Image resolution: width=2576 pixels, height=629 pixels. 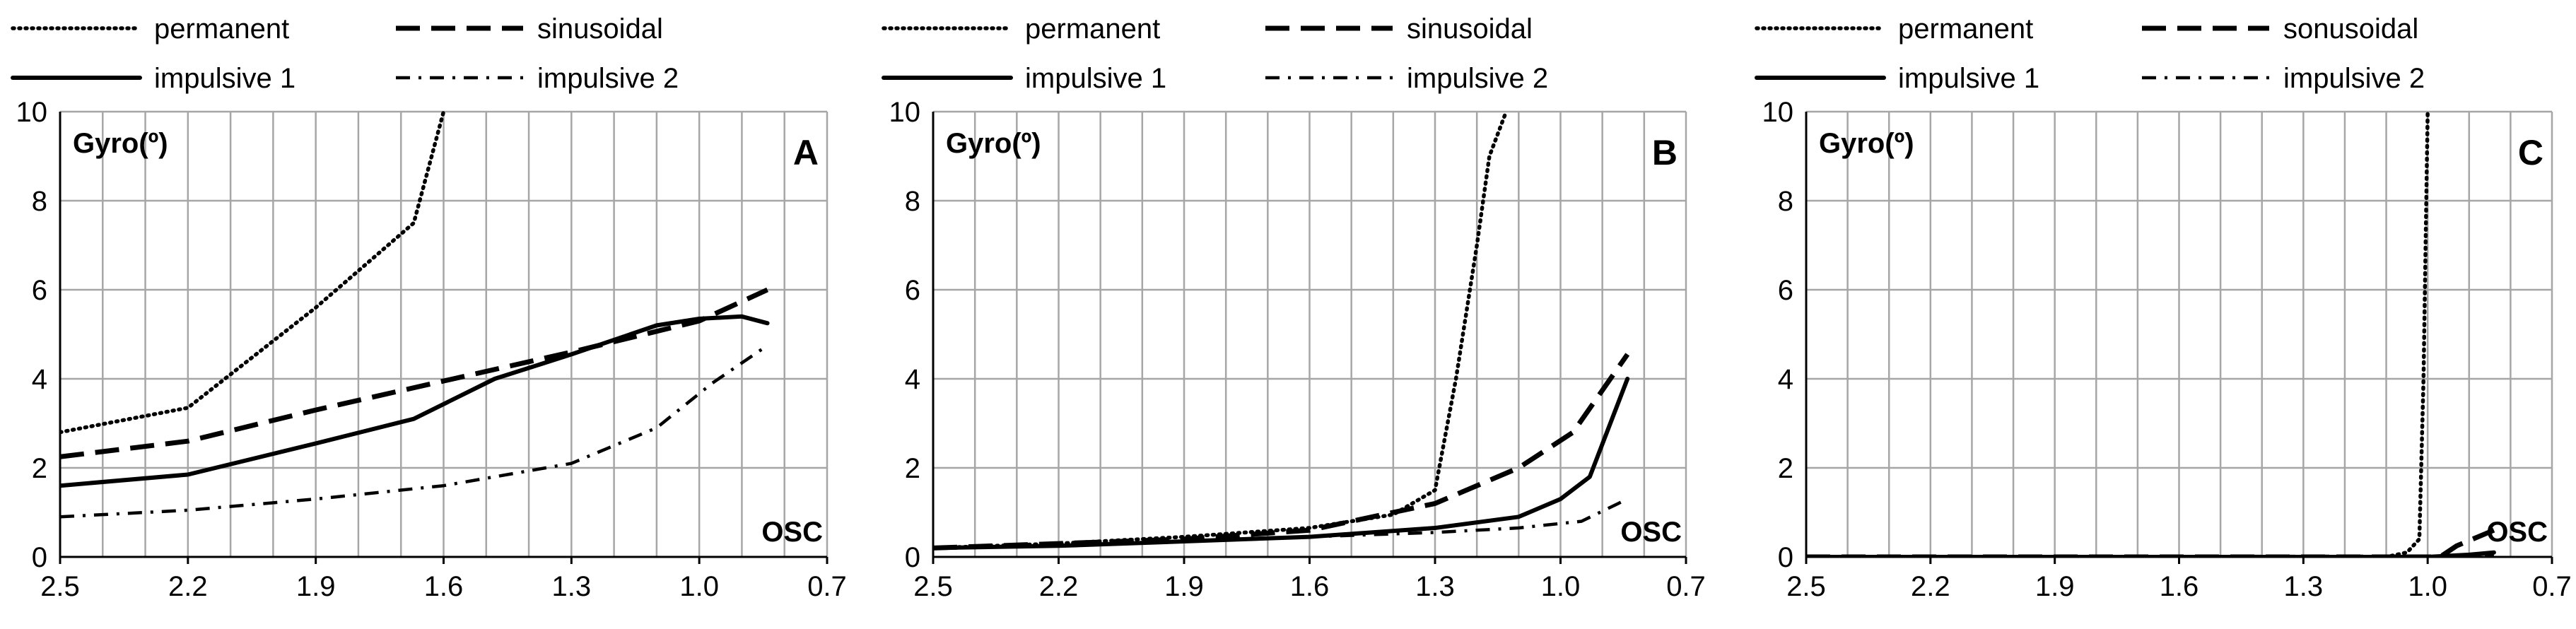 I want to click on legend-label: sonusoidal, so click(x=2350, y=29).